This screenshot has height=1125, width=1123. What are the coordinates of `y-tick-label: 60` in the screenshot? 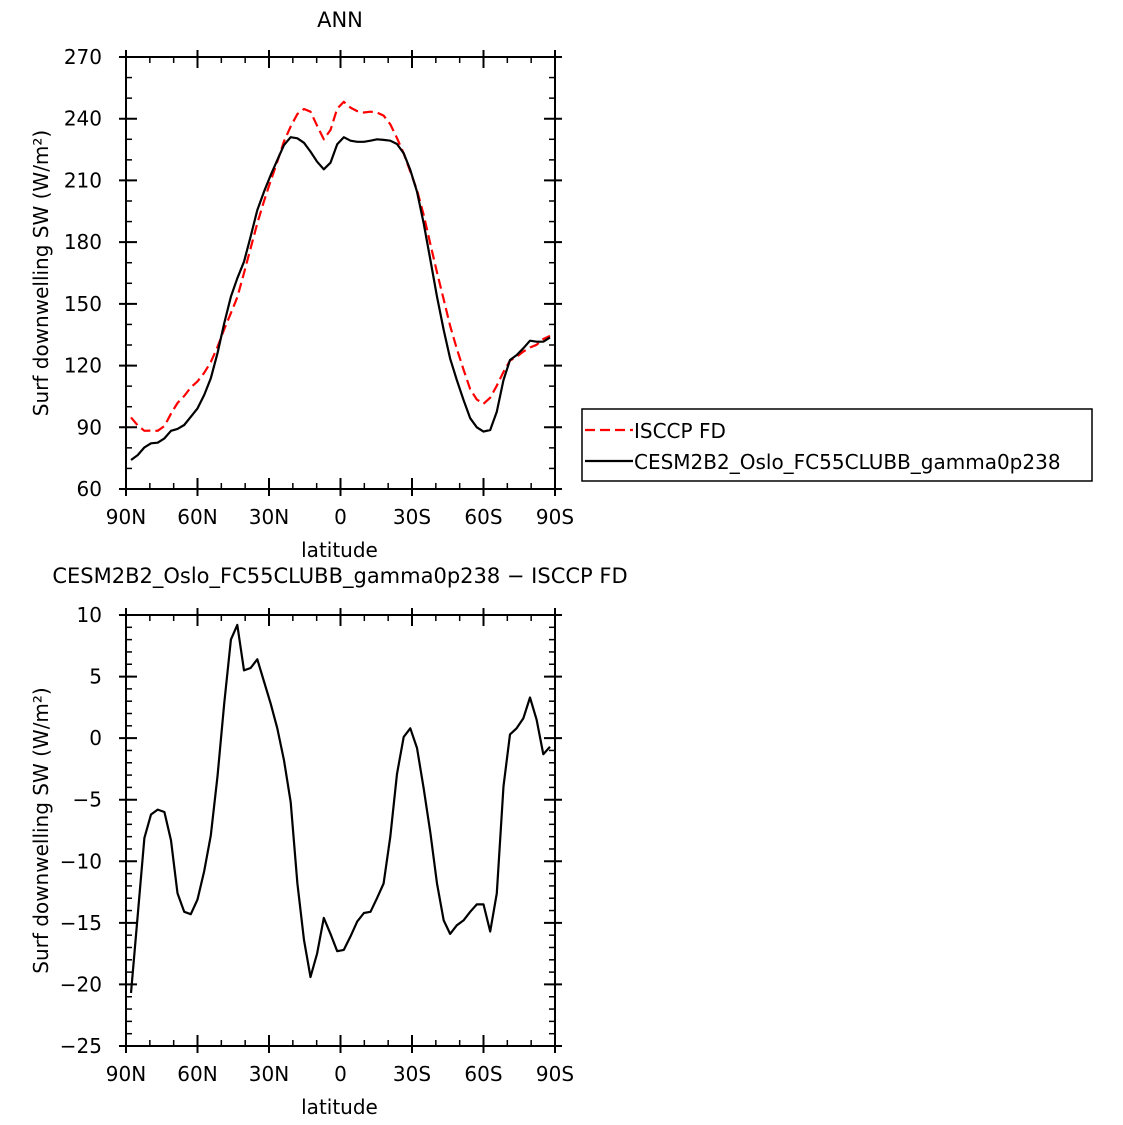 It's located at (89, 489).